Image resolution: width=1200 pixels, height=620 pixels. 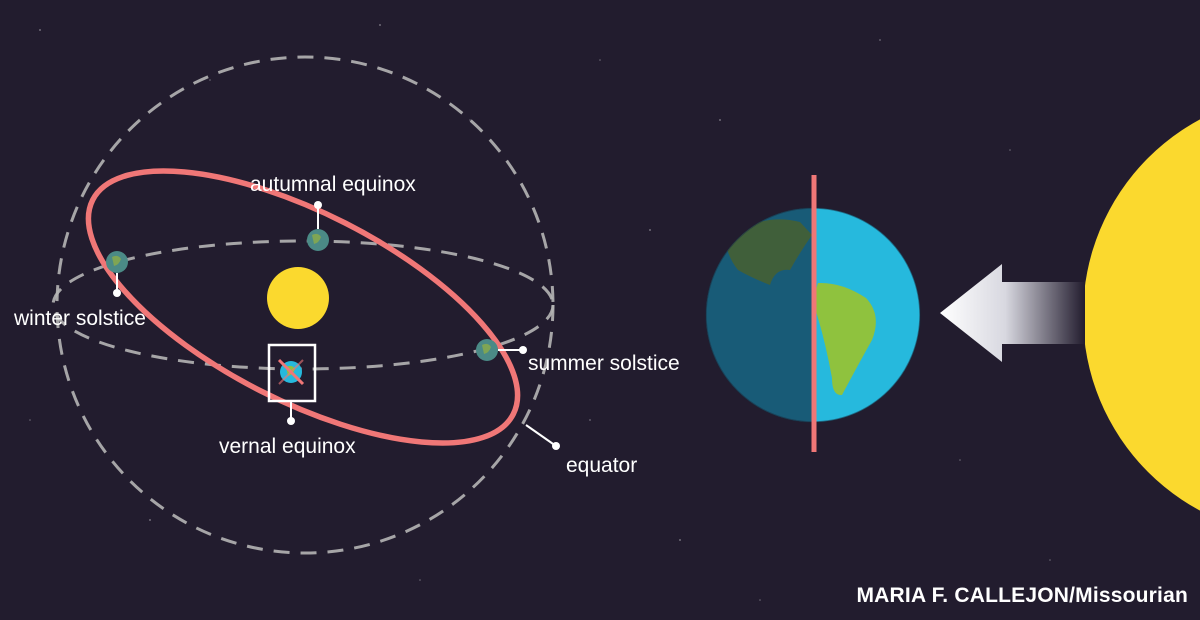 I want to click on earth-icon-autumnal, so click(x=318, y=240).